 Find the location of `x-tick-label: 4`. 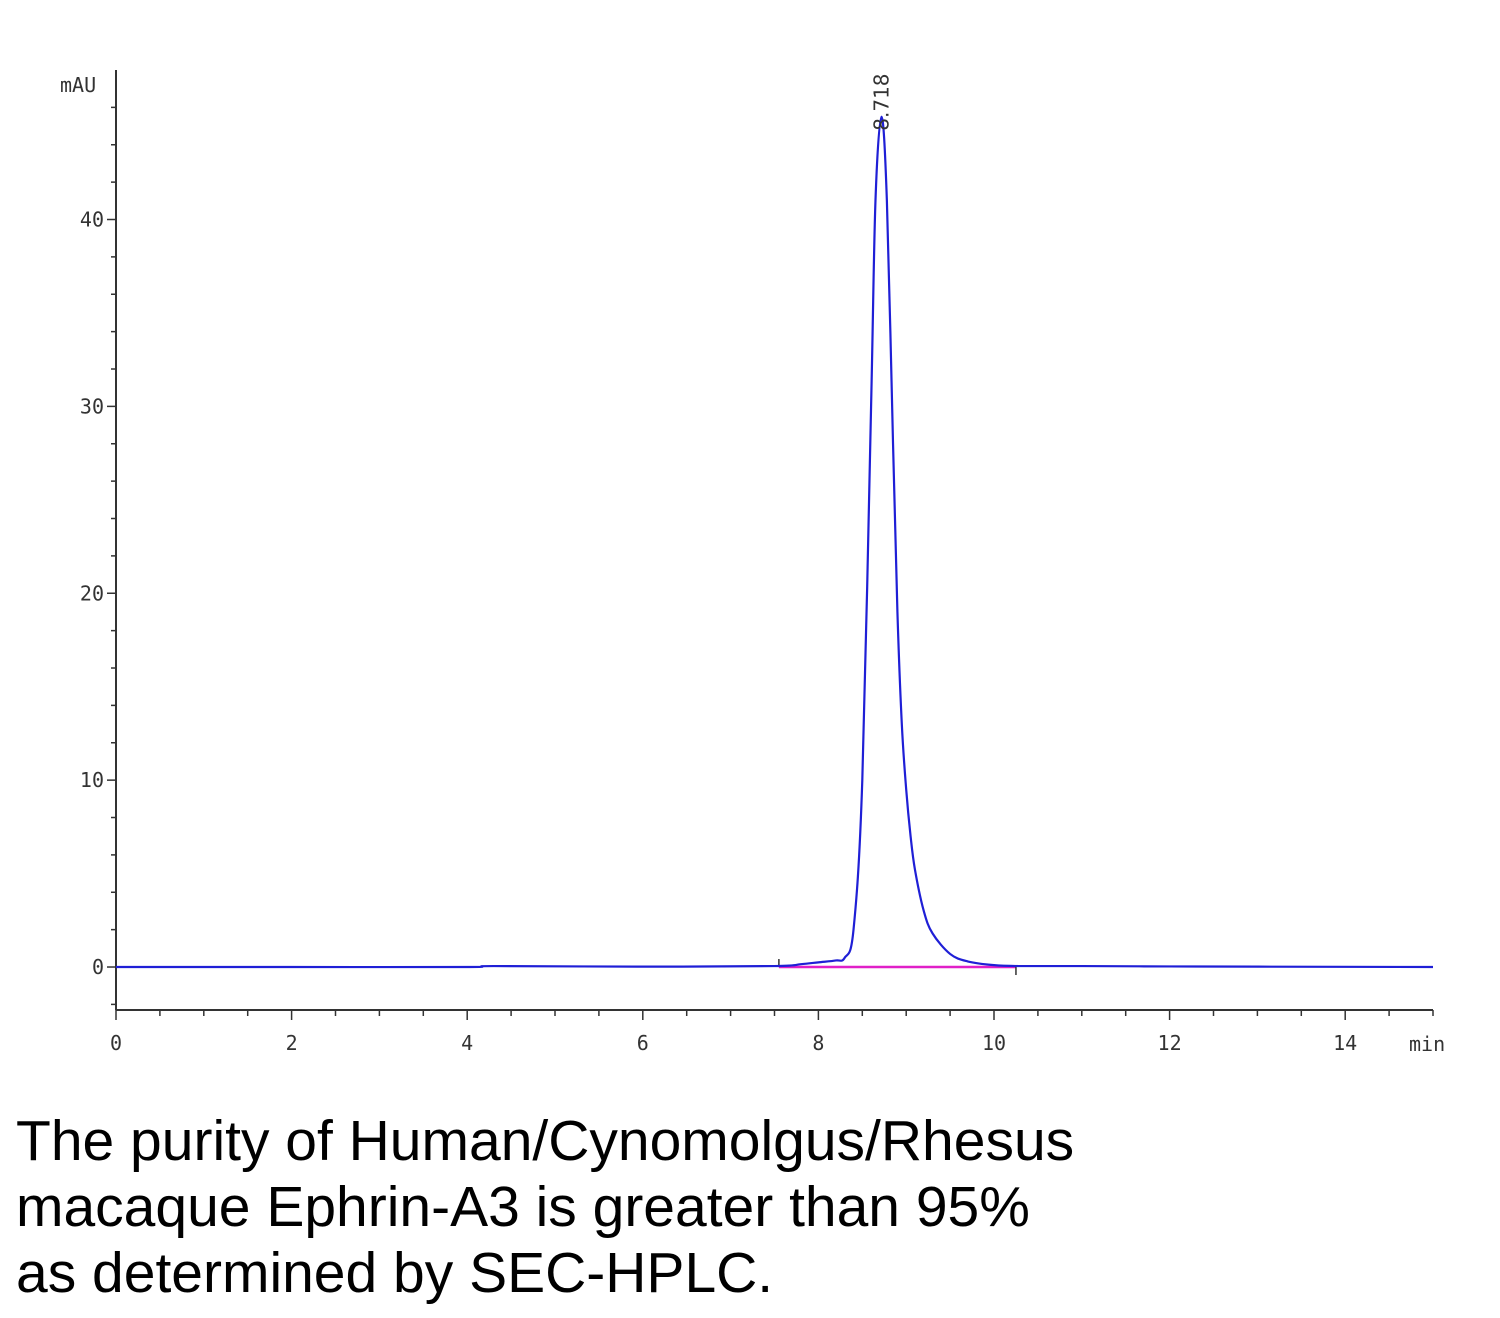

x-tick-label: 4 is located at coordinates (467, 1043).